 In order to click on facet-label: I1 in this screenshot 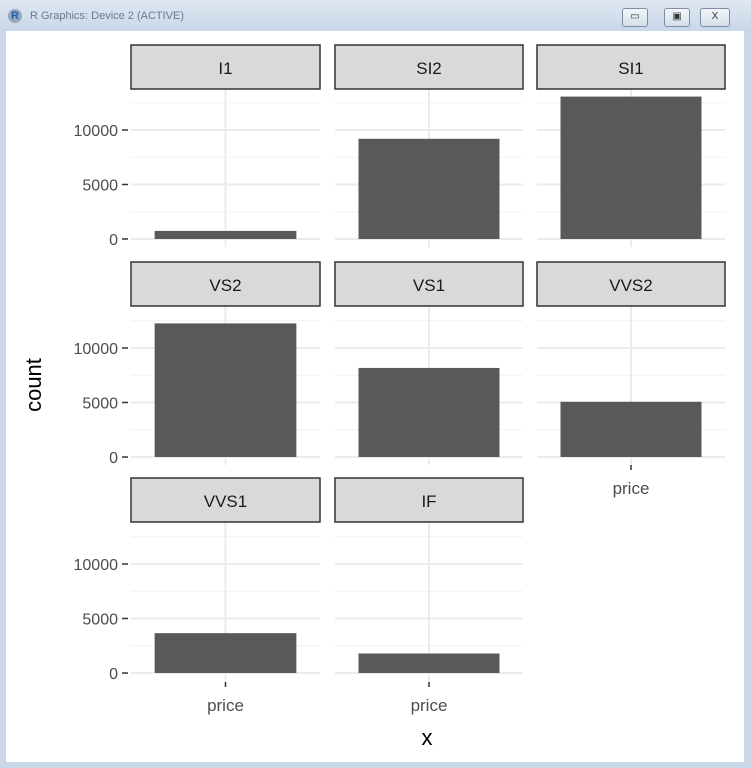, I will do `click(225, 68)`.